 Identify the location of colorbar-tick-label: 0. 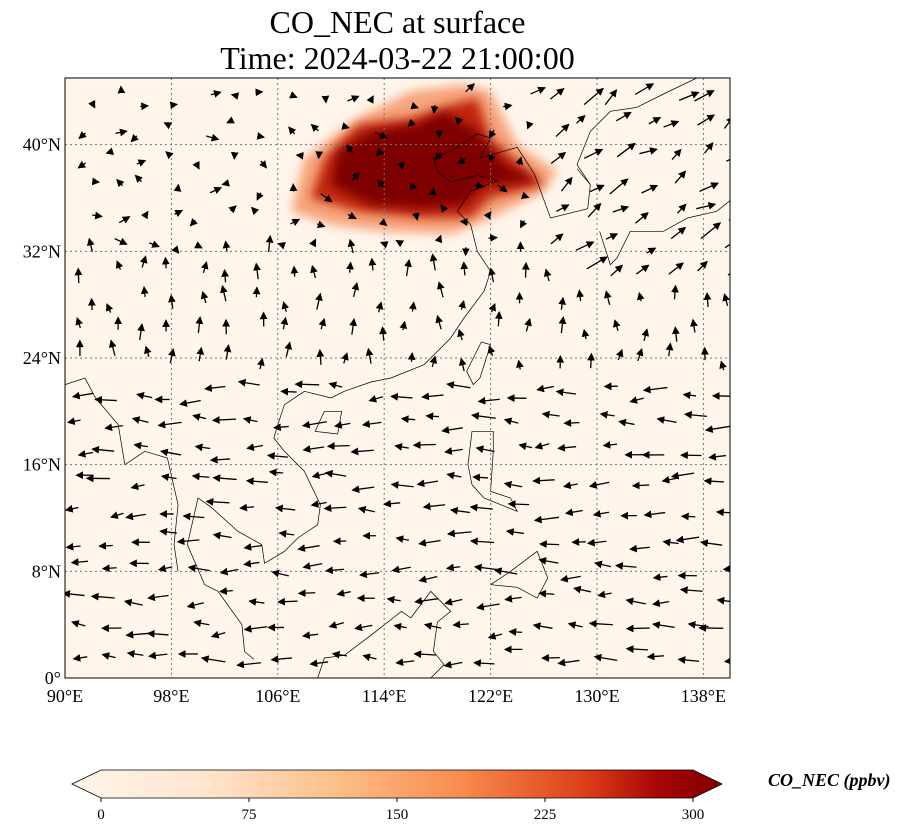
(101, 815).